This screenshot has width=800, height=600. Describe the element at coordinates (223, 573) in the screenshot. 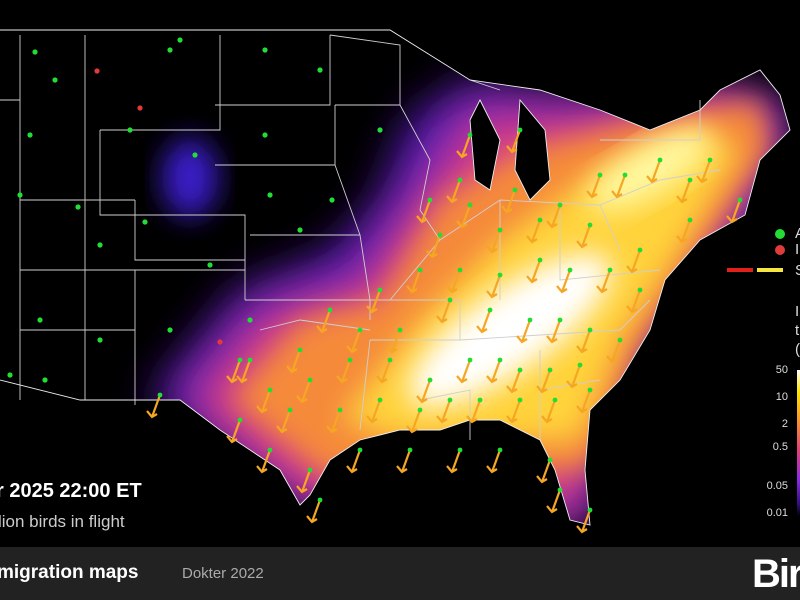

I see `footer-citation: Dokter 2022` at that location.